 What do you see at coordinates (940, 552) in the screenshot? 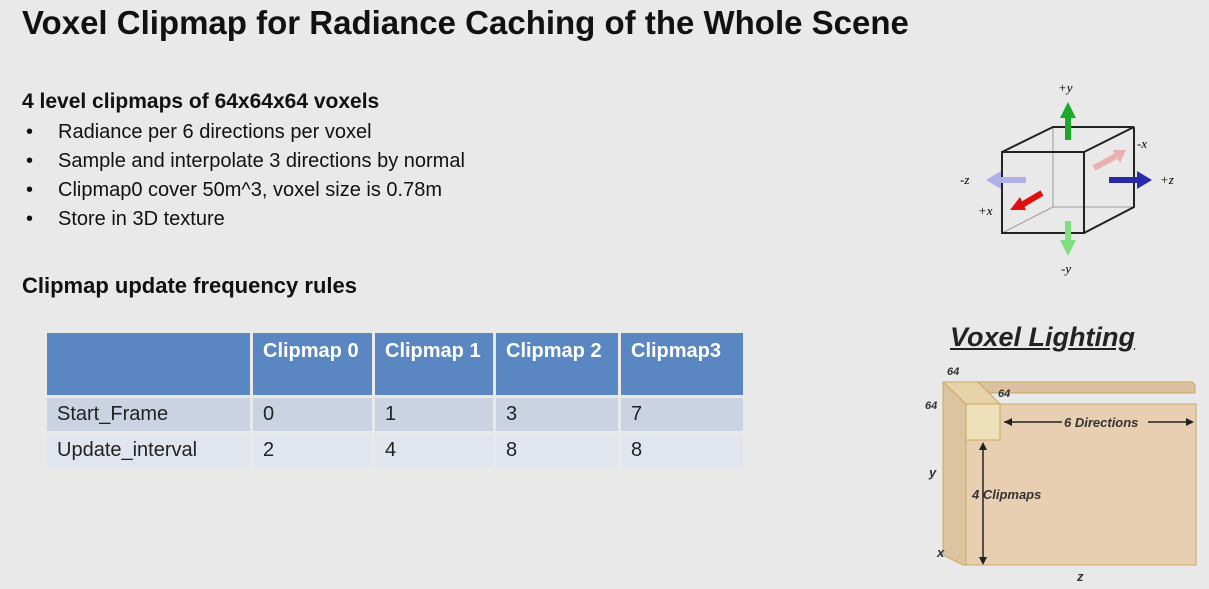
I see `axis-x-label: x` at bounding box center [940, 552].